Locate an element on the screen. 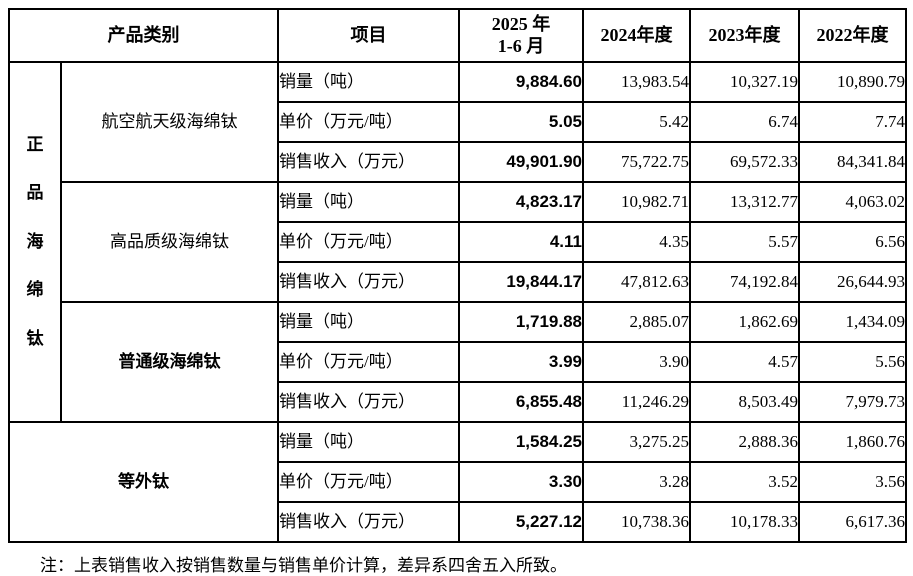 This screenshot has width=913, height=576. value-2022: 7,979.73 is located at coordinates (852, 402).